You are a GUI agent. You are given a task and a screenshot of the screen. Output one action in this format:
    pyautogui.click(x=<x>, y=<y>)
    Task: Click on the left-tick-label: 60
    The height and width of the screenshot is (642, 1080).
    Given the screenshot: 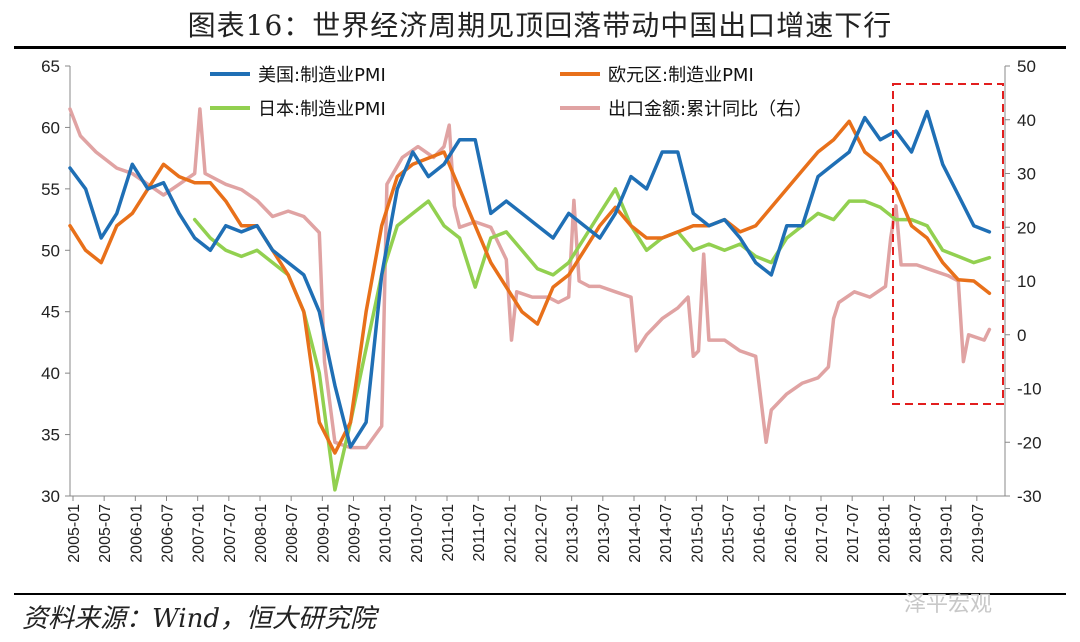 What is the action you would take?
    pyautogui.click(x=50, y=127)
    